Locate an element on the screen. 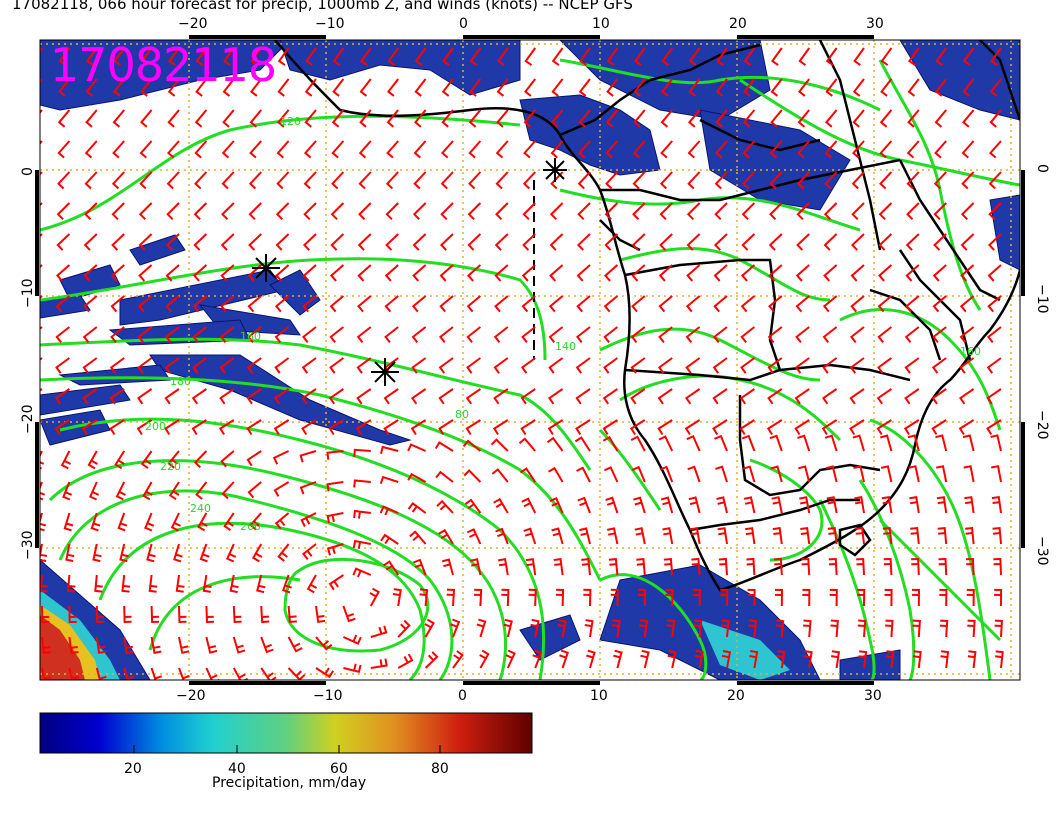 The width and height of the screenshot is (1056, 816). lon-label: 0 is located at coordinates (463, 24).